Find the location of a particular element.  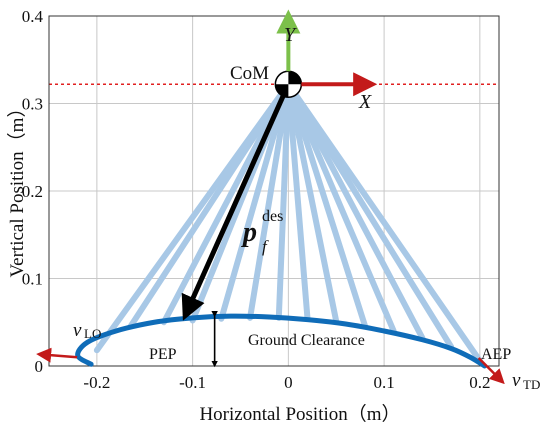

y-tick-label: 0.3 is located at coordinates (32, 104).